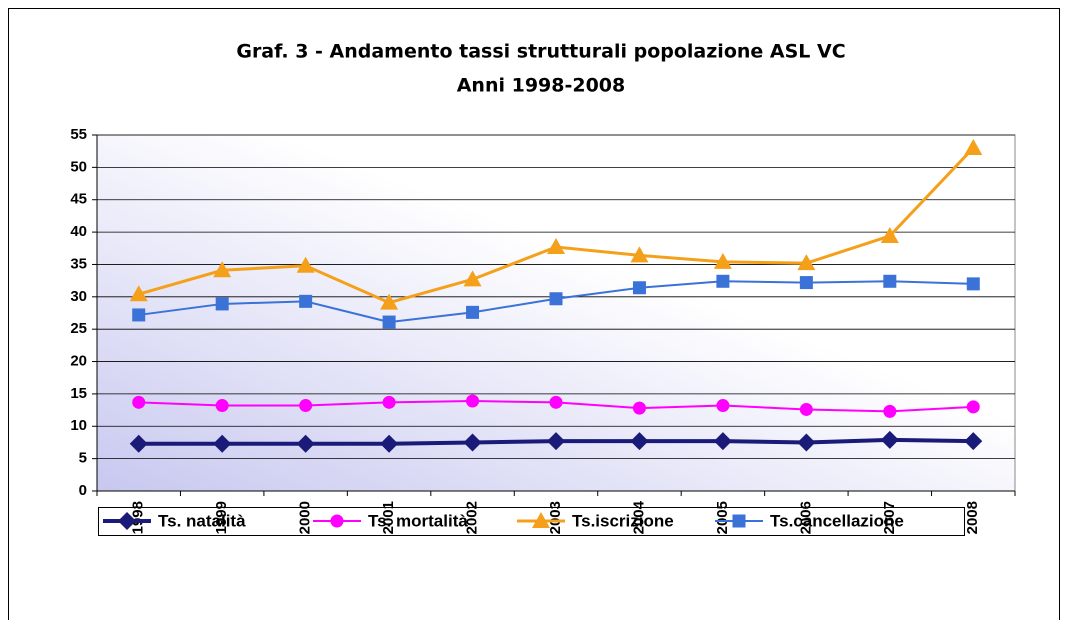  What do you see at coordinates (418, 520) in the screenshot?
I see `legend-label: Ts. mortalità` at bounding box center [418, 520].